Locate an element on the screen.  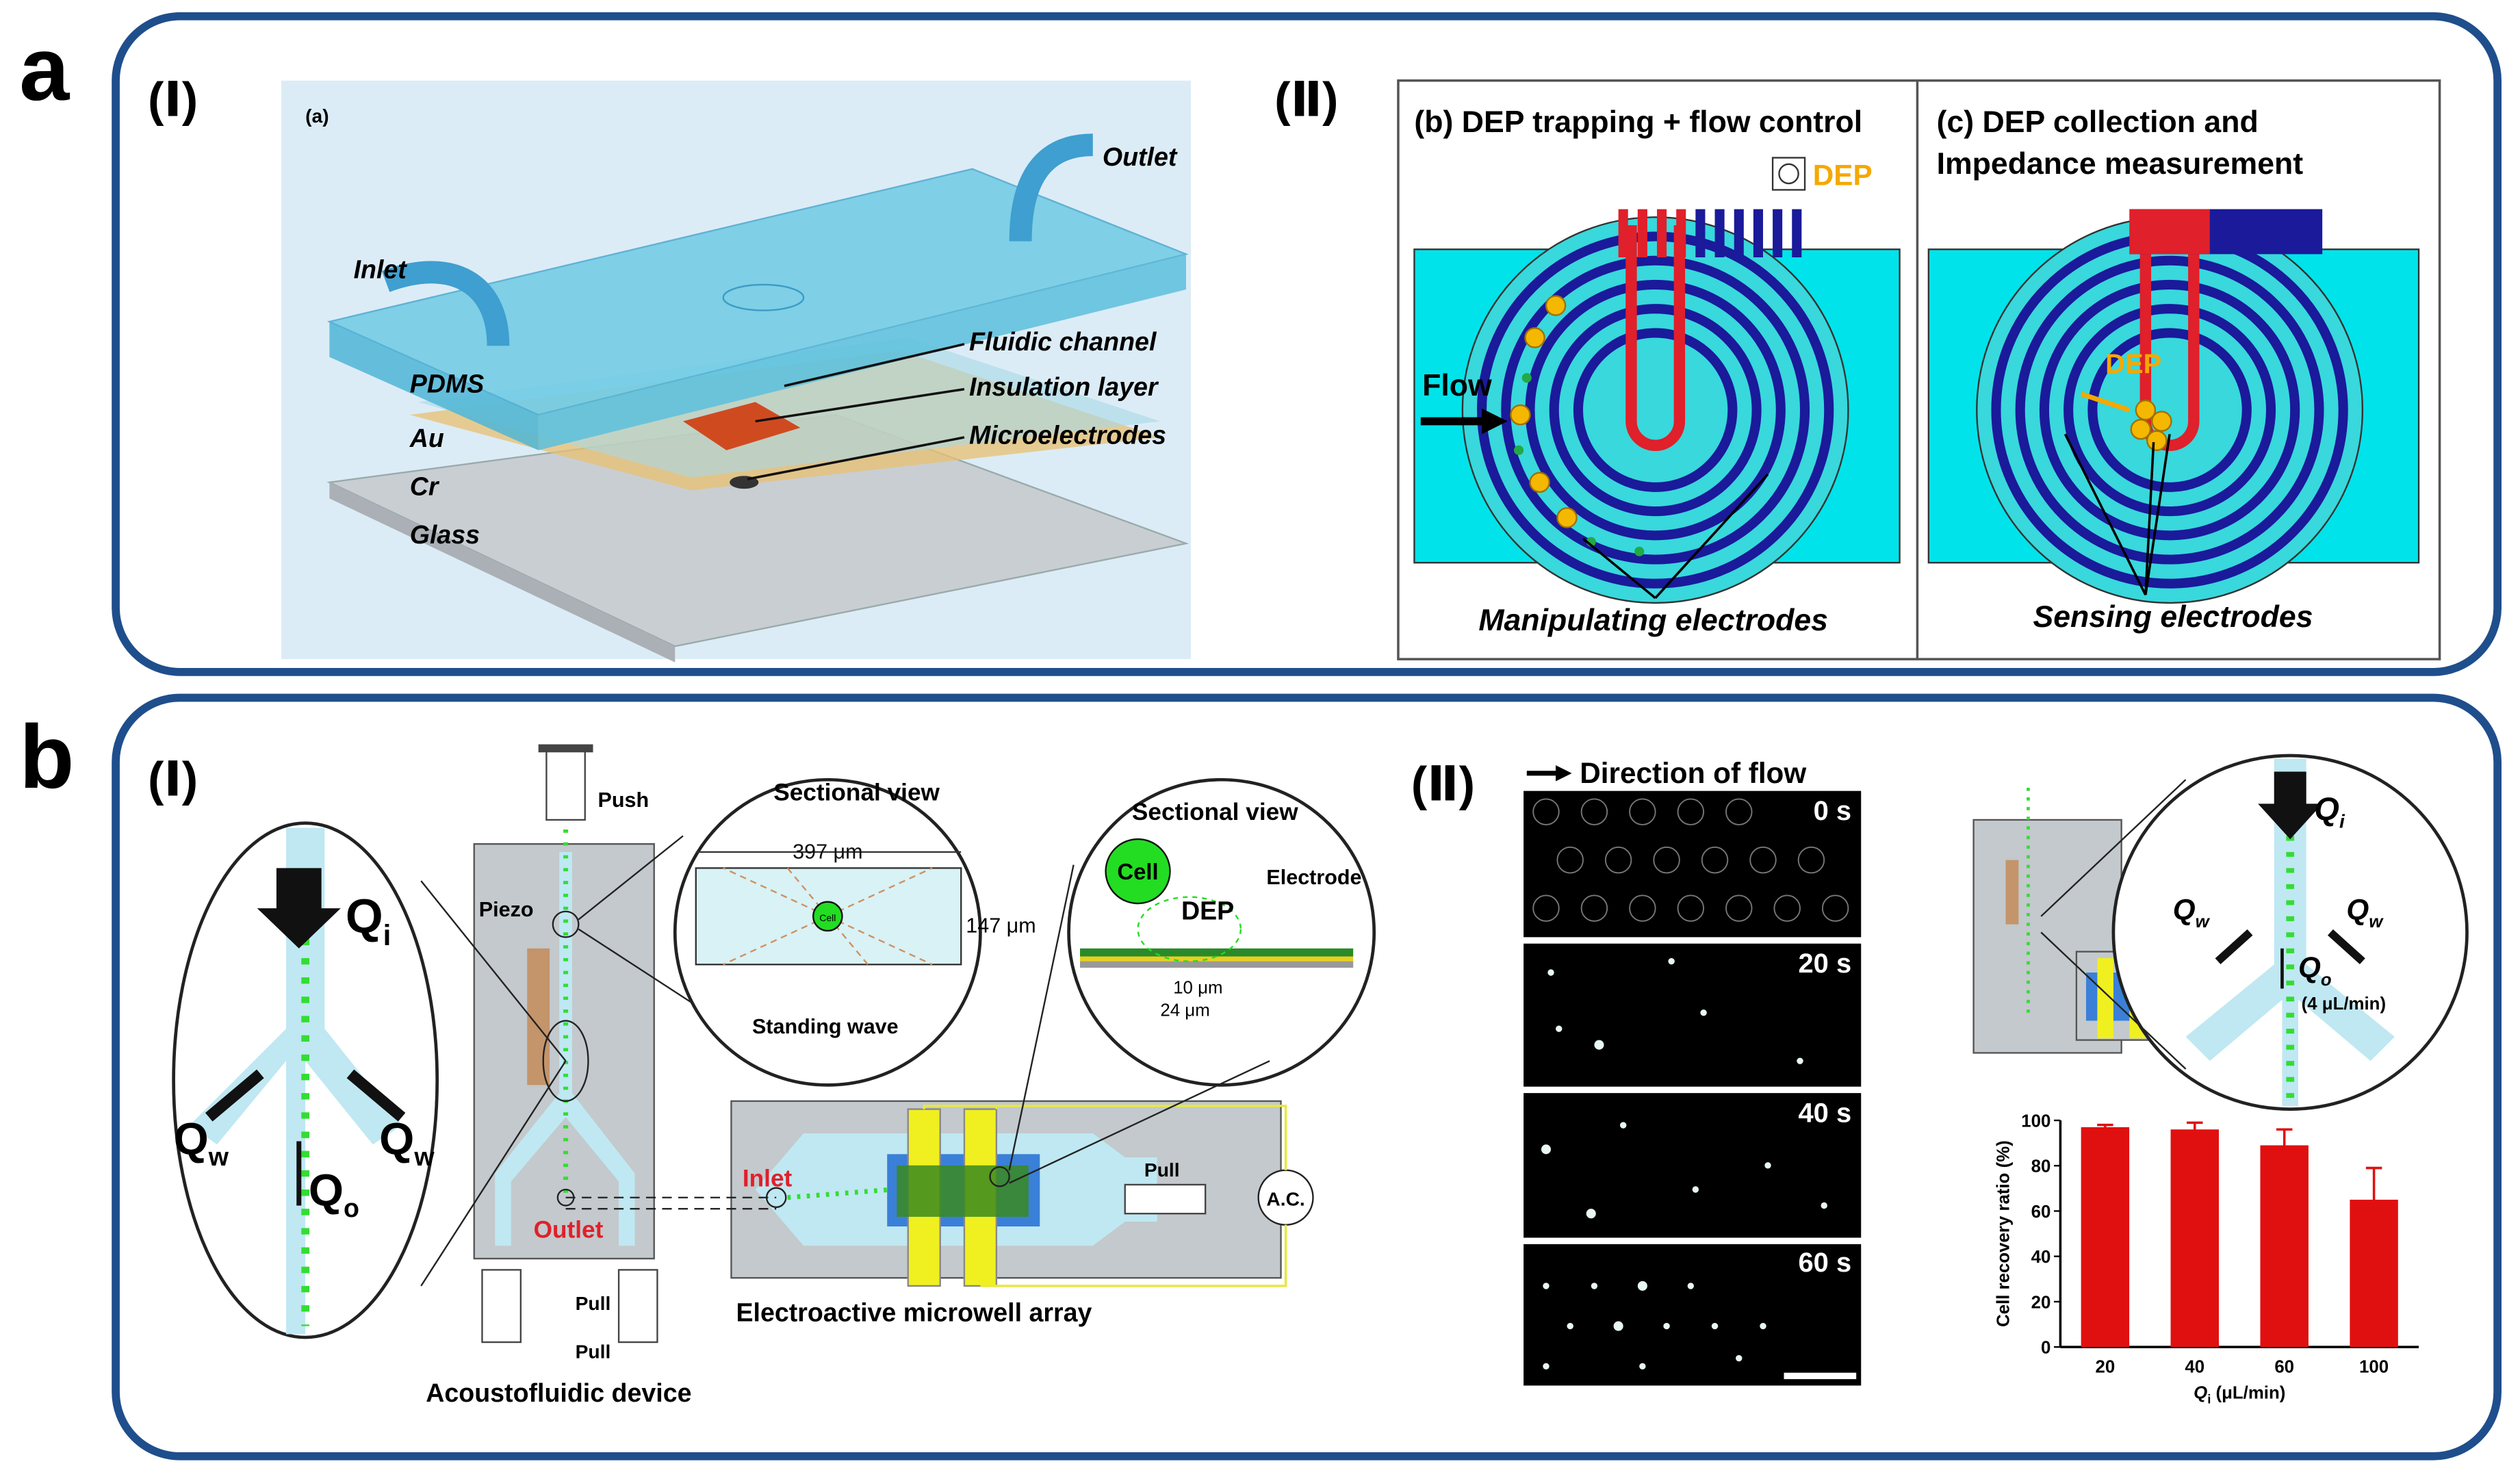
shape: DEP is located at coordinates (2173, 407).